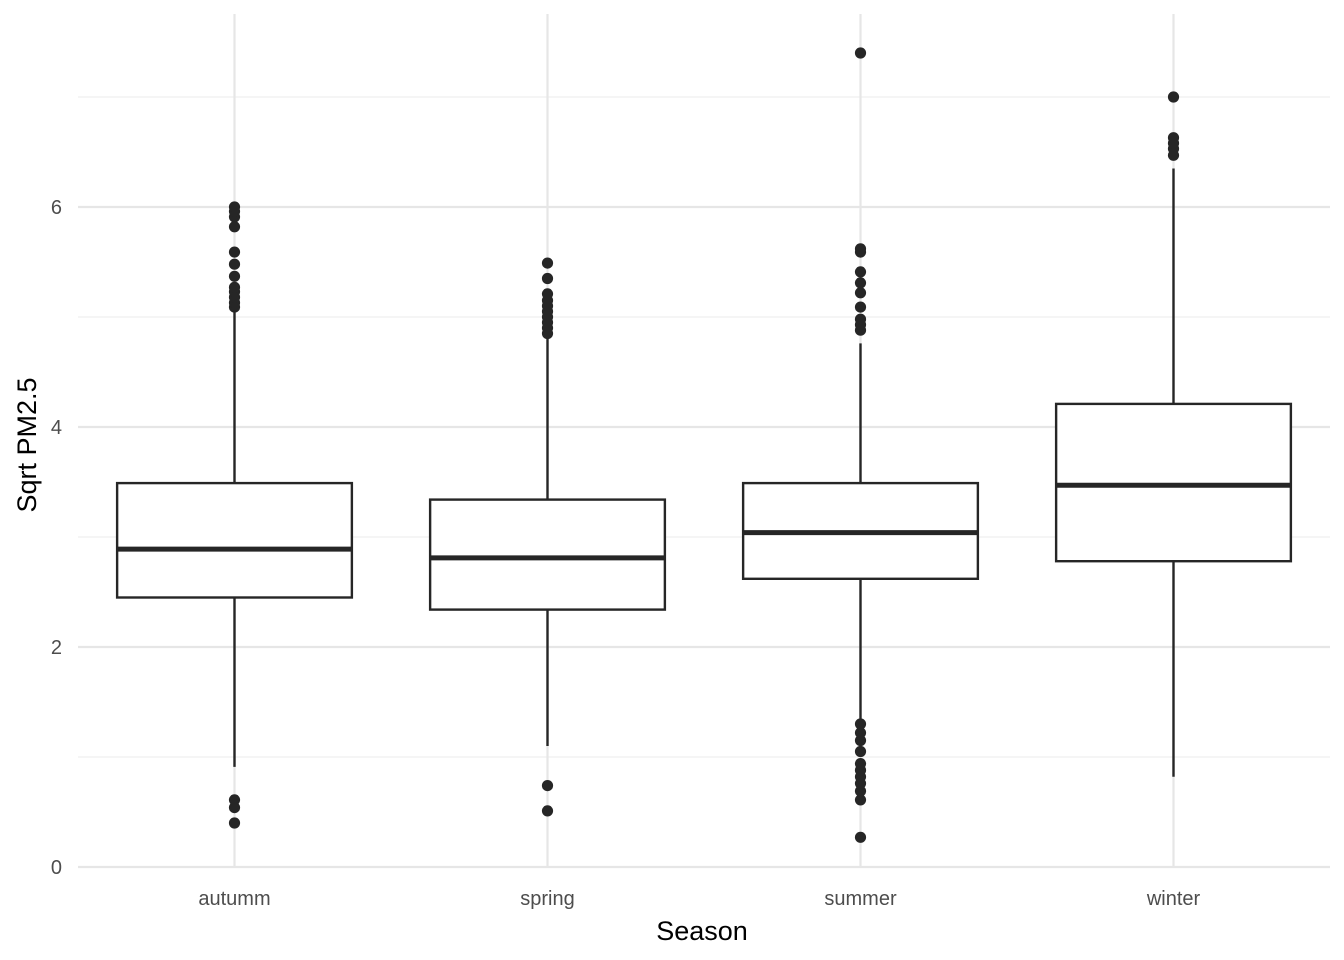  Describe the element at coordinates (56, 538) in the screenshot. I see `y-axis-ticks: 0 2 4 6` at that location.